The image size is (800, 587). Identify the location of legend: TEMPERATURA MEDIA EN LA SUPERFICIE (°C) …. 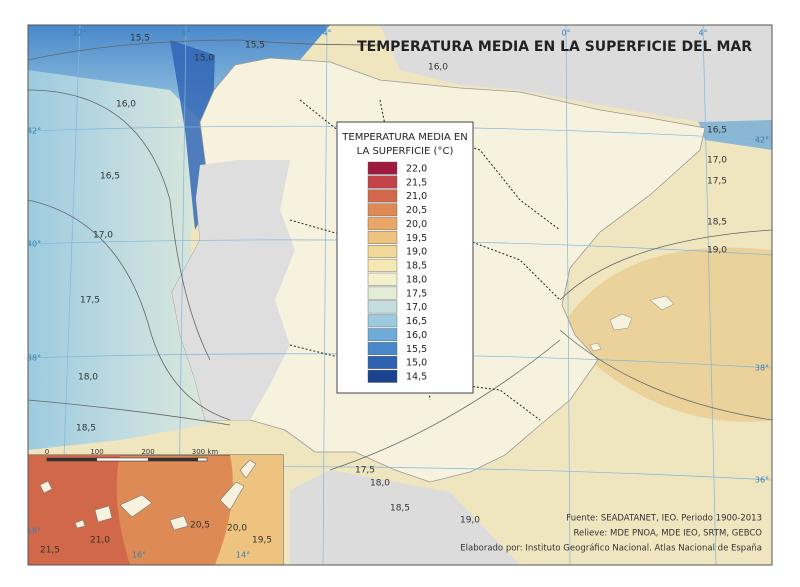
(405, 257).